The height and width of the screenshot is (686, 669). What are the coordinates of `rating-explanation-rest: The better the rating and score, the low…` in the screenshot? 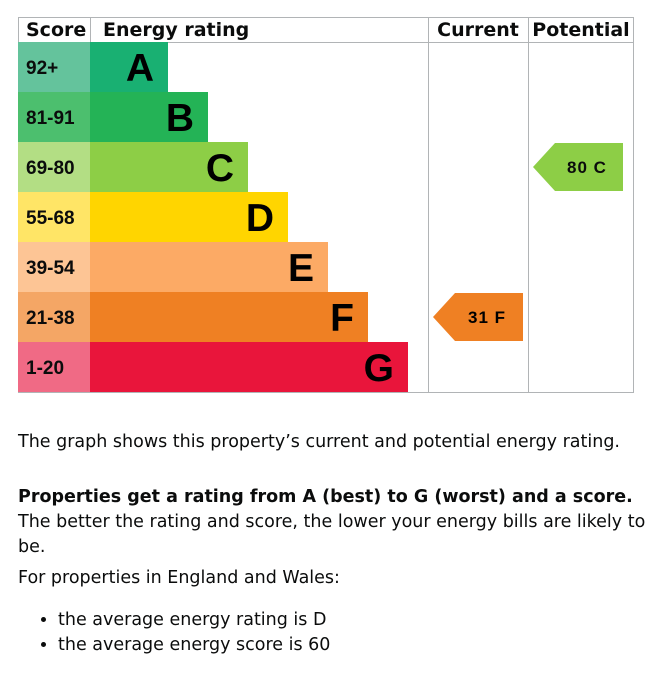 It's located at (332, 534).